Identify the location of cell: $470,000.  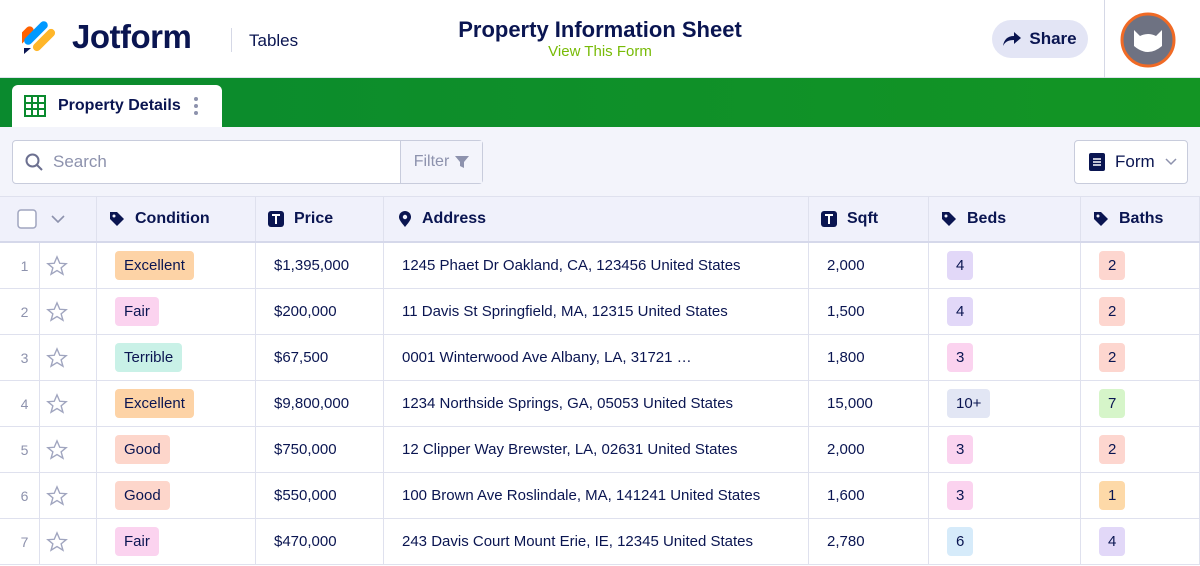
(320, 541).